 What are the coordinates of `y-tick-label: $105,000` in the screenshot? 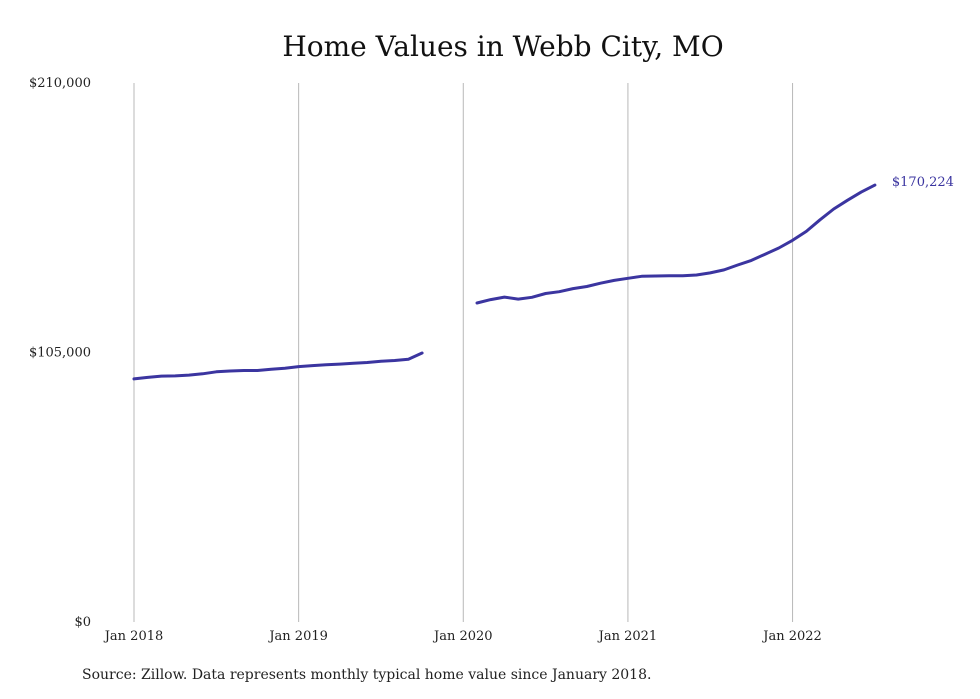 It's located at (60, 353).